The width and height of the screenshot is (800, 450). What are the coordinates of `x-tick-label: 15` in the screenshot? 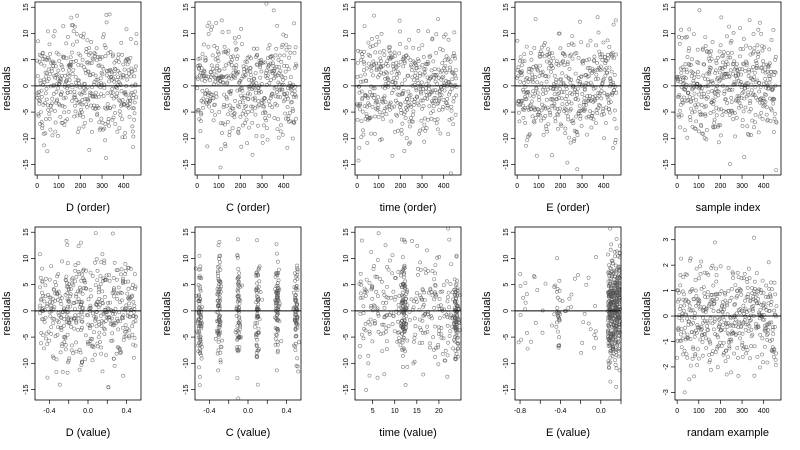 It's located at (417, 411).